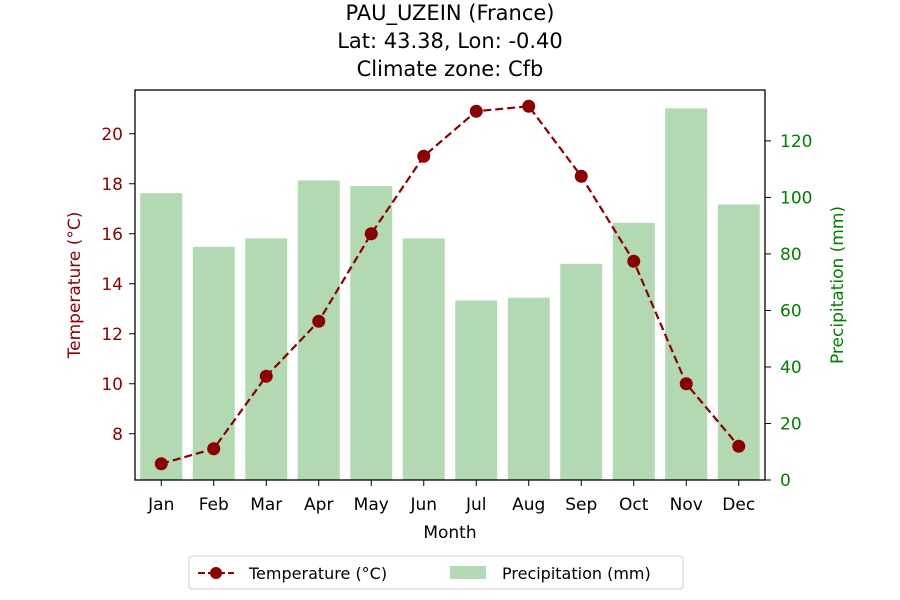 This screenshot has width=900, height=600. What do you see at coordinates (791, 255) in the screenshot?
I see `right-y-tick-label: 80` at bounding box center [791, 255].